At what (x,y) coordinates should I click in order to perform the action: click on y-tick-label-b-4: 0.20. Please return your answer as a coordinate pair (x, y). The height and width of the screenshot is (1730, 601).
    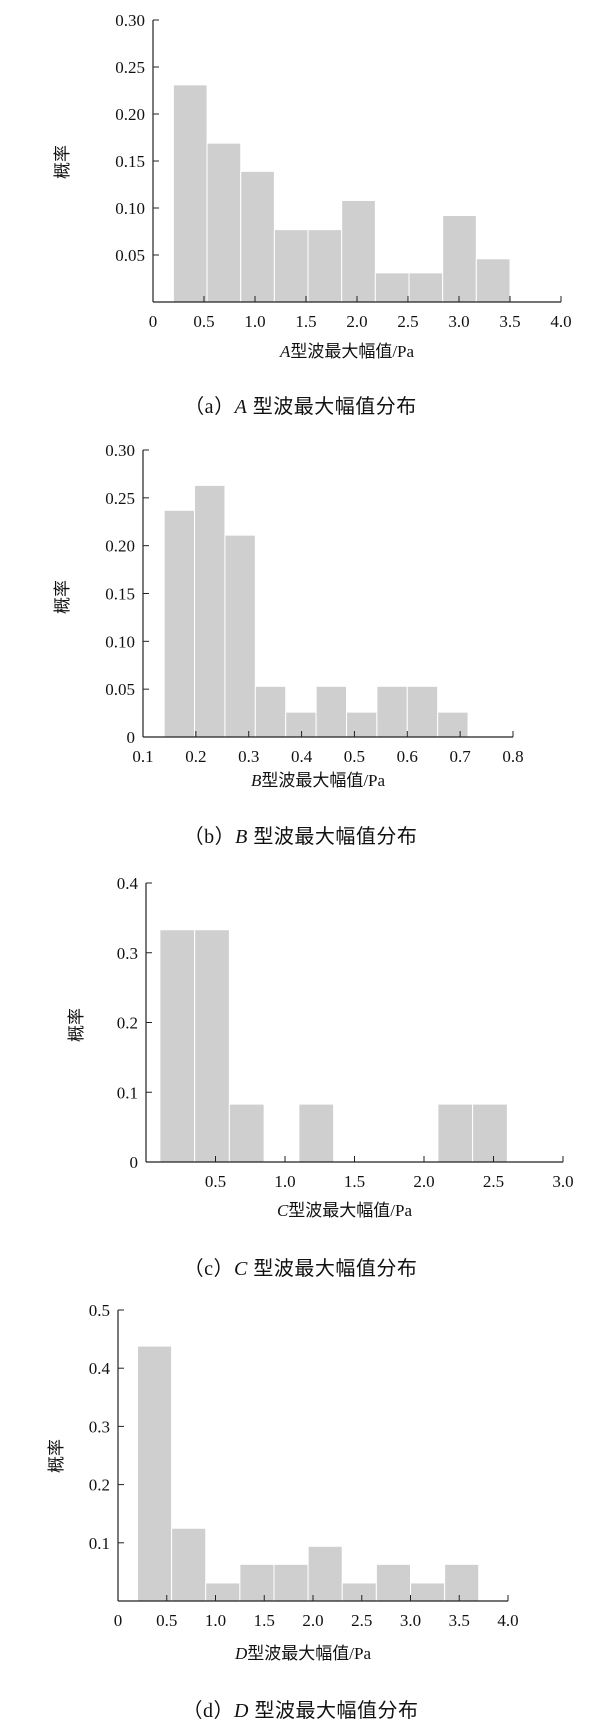
    Looking at the image, I should click on (120, 546).